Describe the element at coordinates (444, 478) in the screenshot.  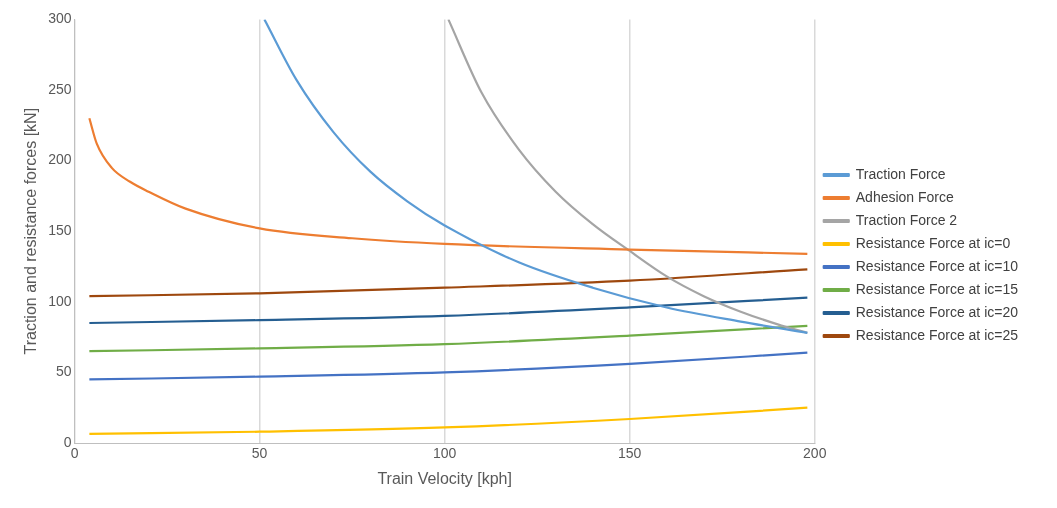
I see `x-axis-title: Train Velocity [kph]` at that location.